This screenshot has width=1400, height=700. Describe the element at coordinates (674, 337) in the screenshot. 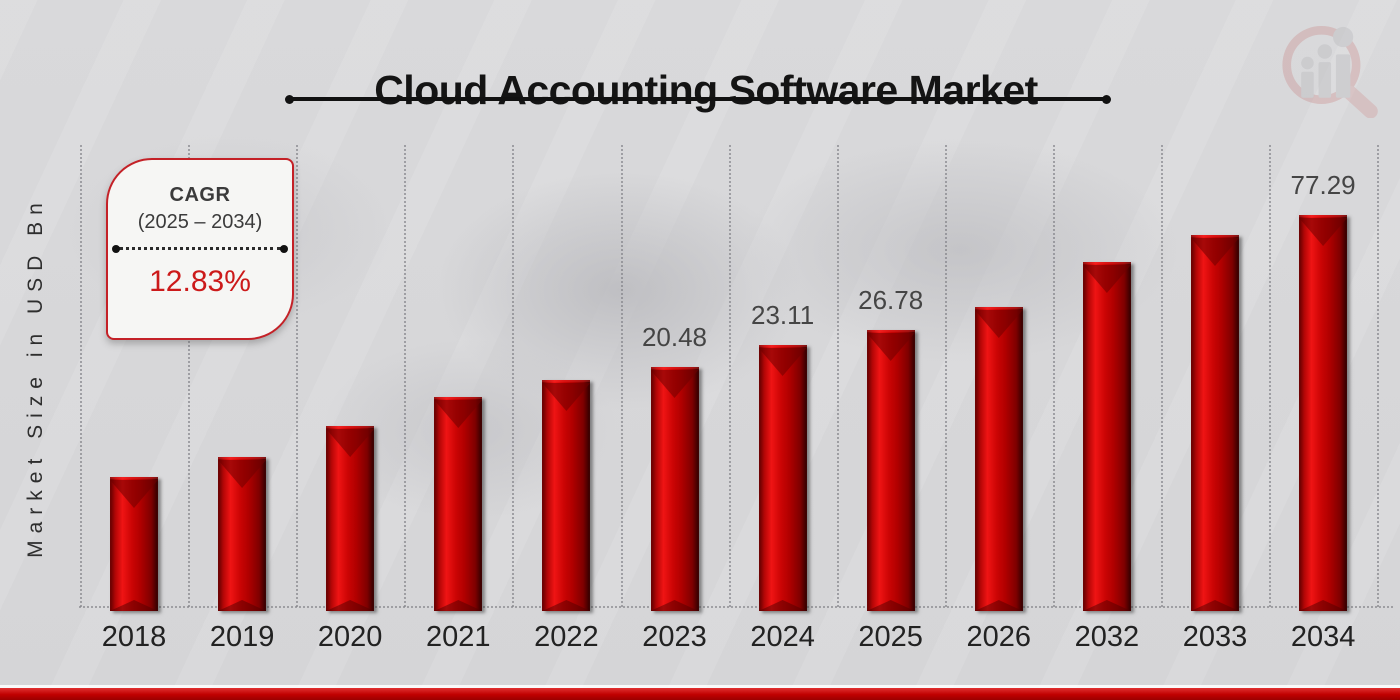

I see `bar-value-label-2023: 20.48` at that location.